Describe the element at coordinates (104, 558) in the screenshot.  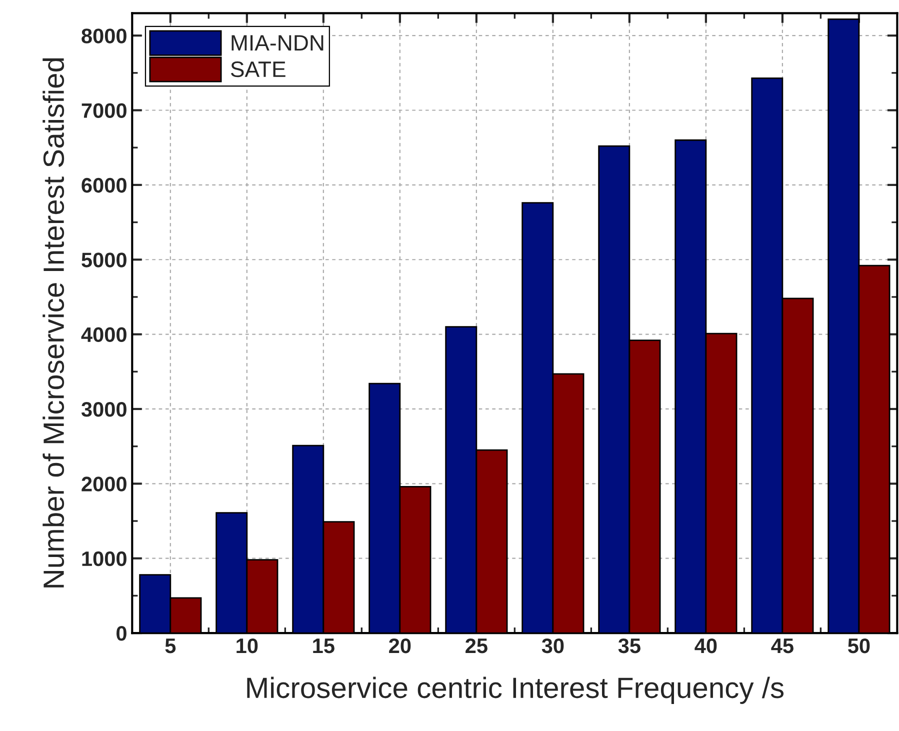
I see `y-tick-label: 1000` at that location.